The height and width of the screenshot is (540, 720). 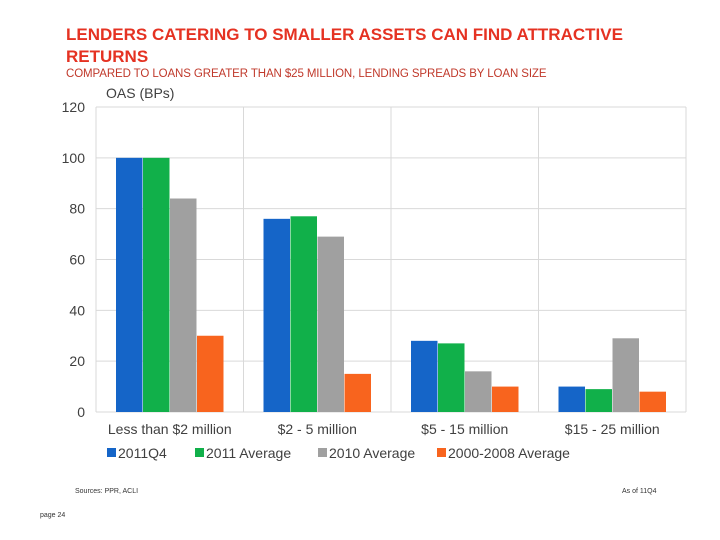 I want to click on y-tick-label: 80, so click(x=77, y=209).